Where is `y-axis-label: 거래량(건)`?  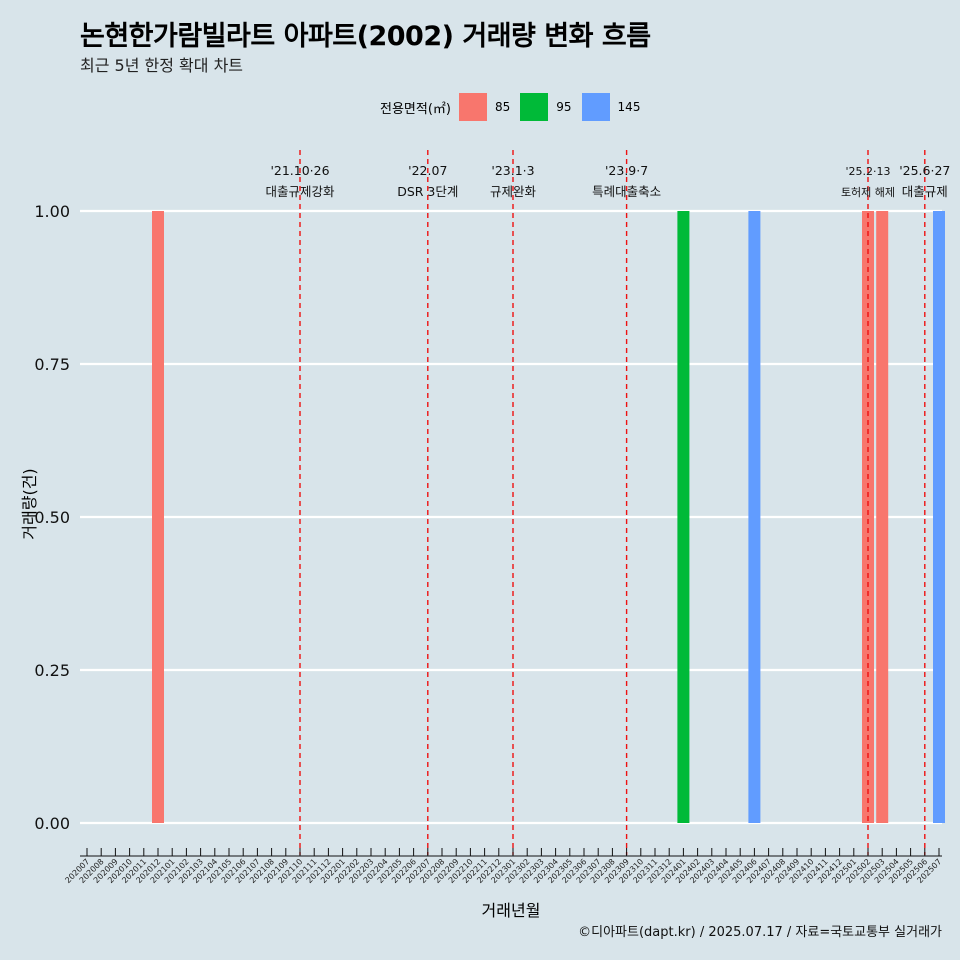 y-axis-label: 거래량(건) is located at coordinates (29, 504).